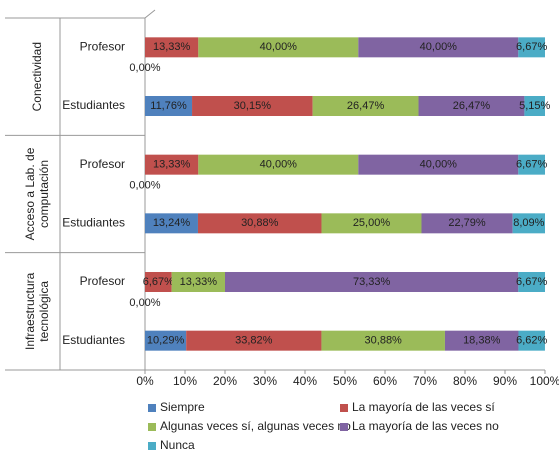 The width and height of the screenshot is (559, 466). What do you see at coordinates (423, 407) in the screenshot?
I see `legend-label: La mayoría de las veces sí` at bounding box center [423, 407].